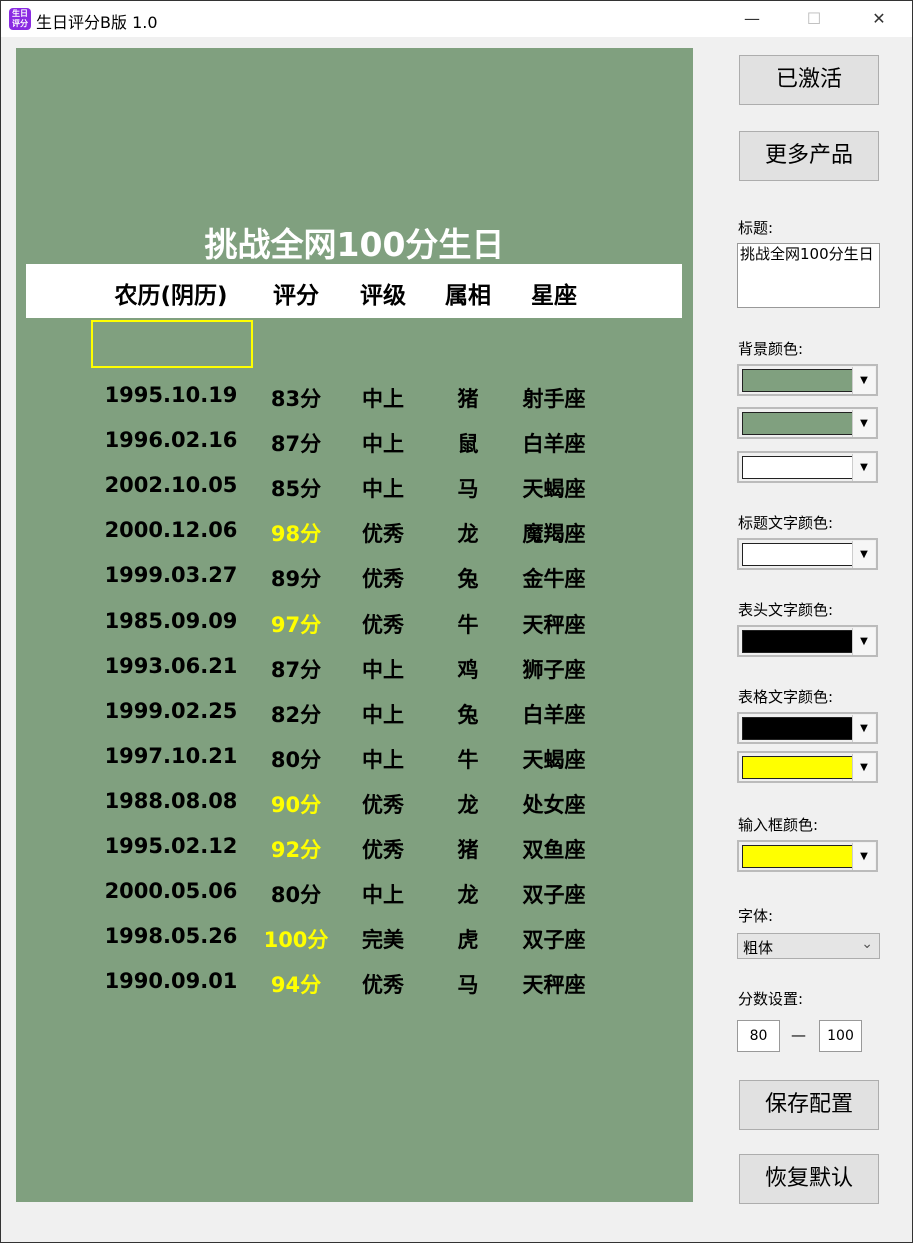 Image resolution: width=913 pixels, height=1243 pixels. I want to click on score-max-input: 100, so click(840, 1036).